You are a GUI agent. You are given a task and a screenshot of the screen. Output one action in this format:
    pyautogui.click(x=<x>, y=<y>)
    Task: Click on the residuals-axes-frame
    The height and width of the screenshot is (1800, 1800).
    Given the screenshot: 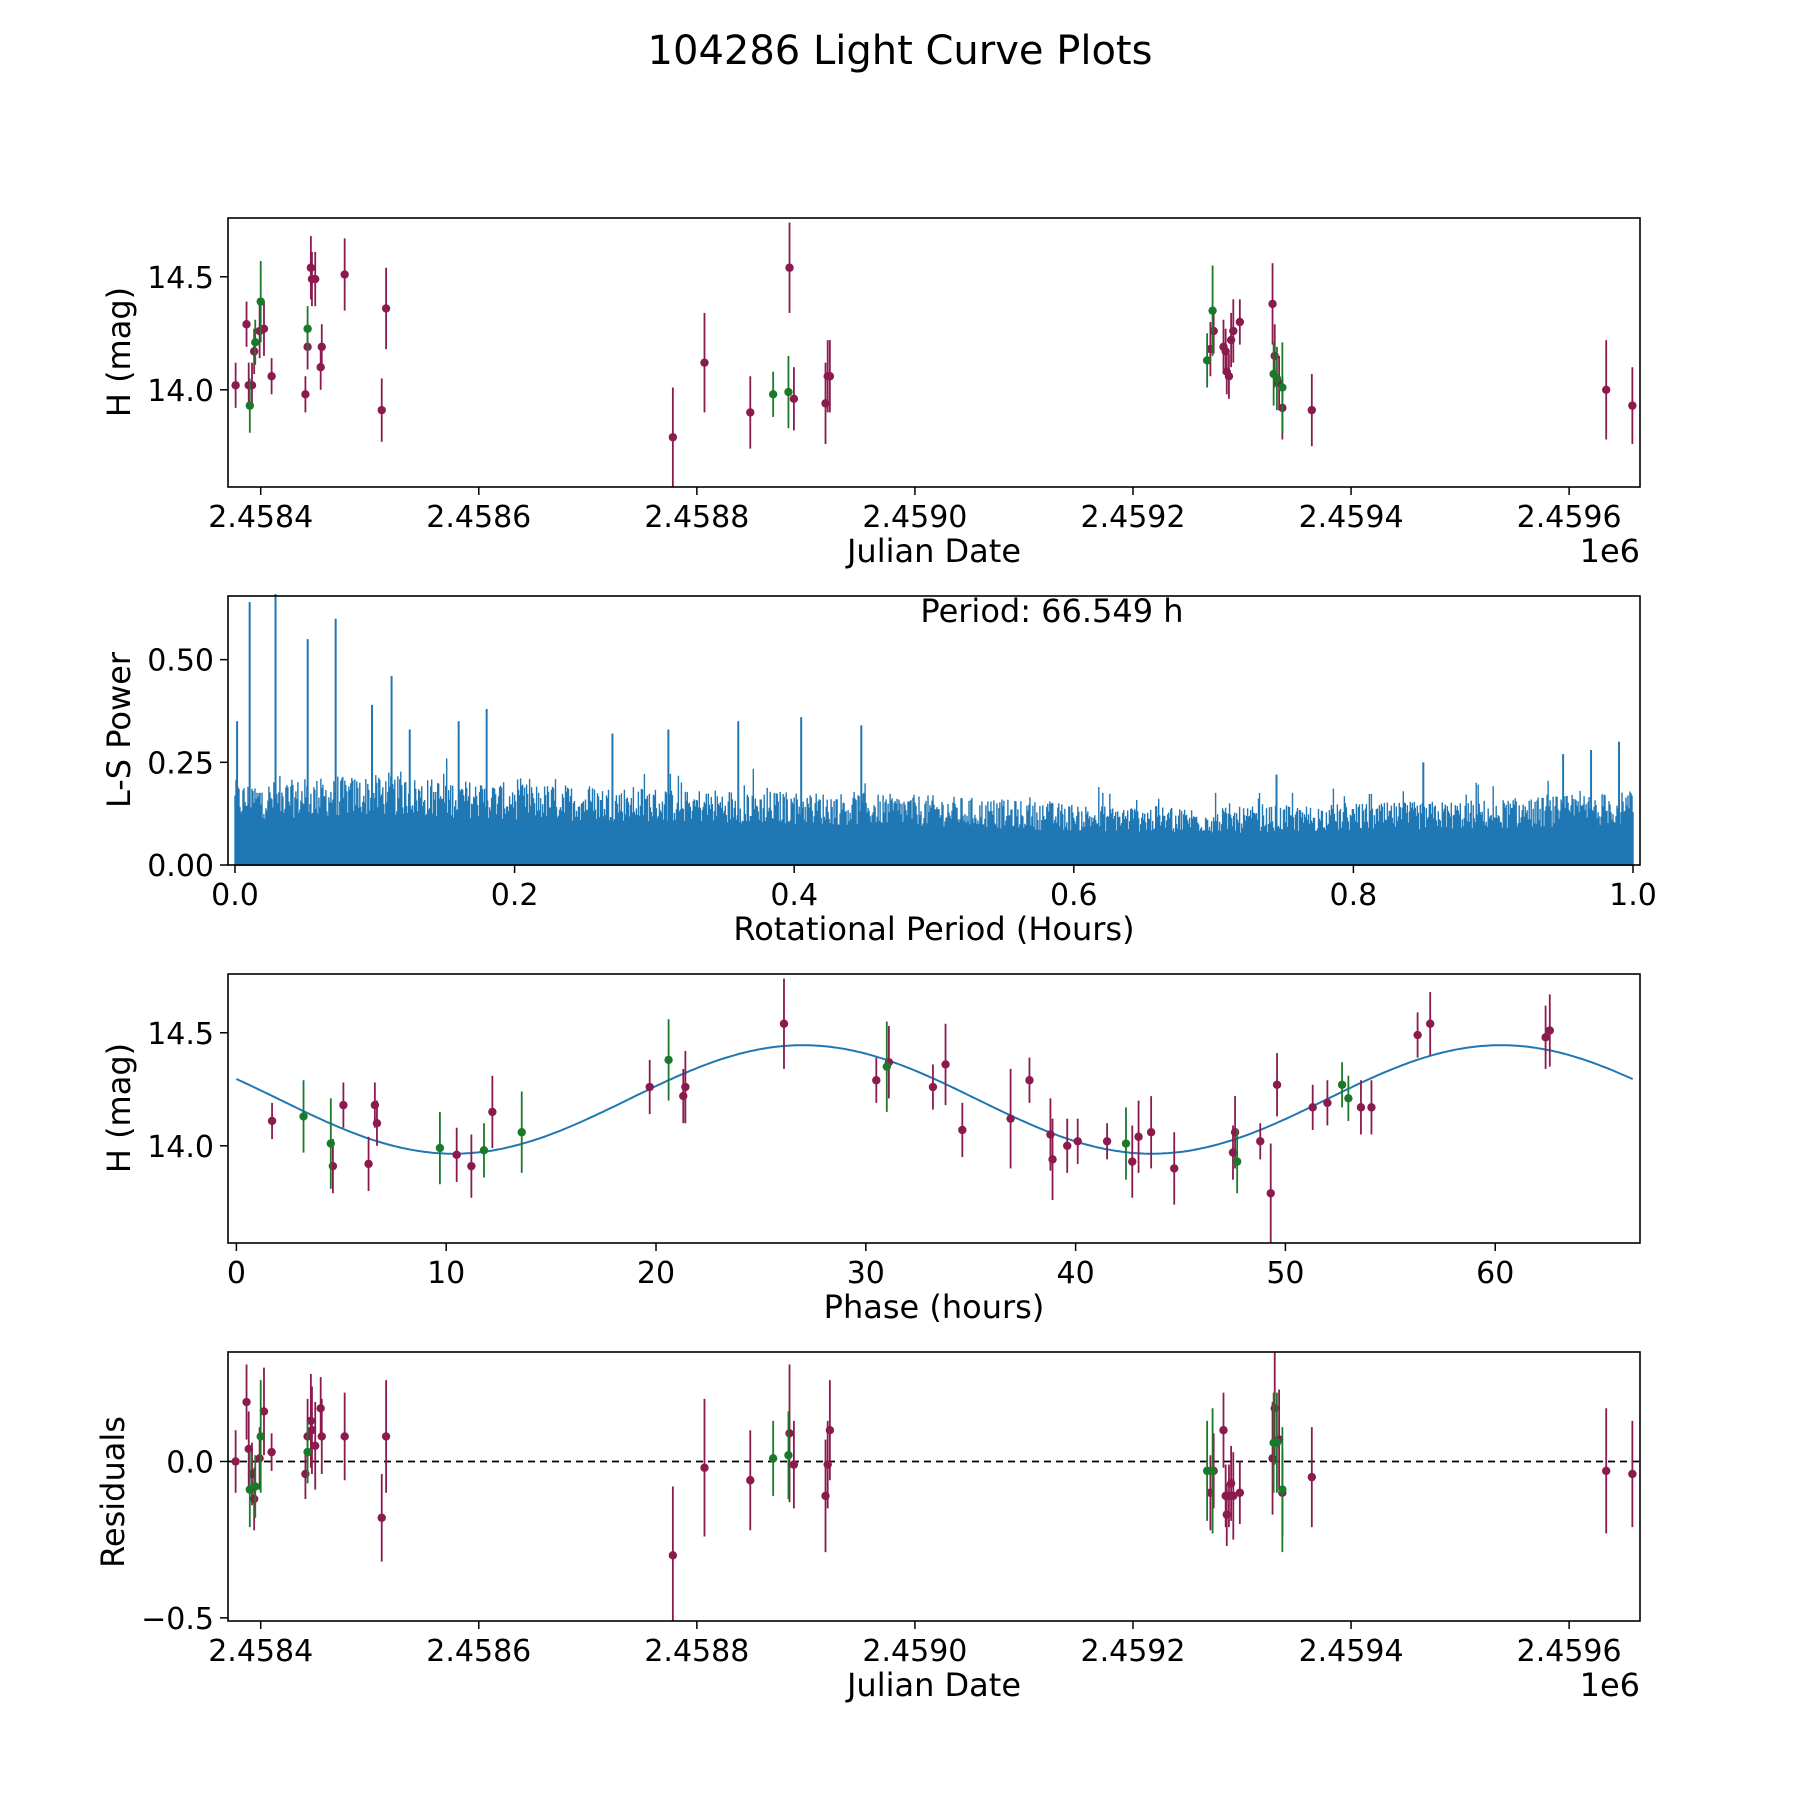 What is the action you would take?
    pyautogui.click(x=934, y=1486)
    